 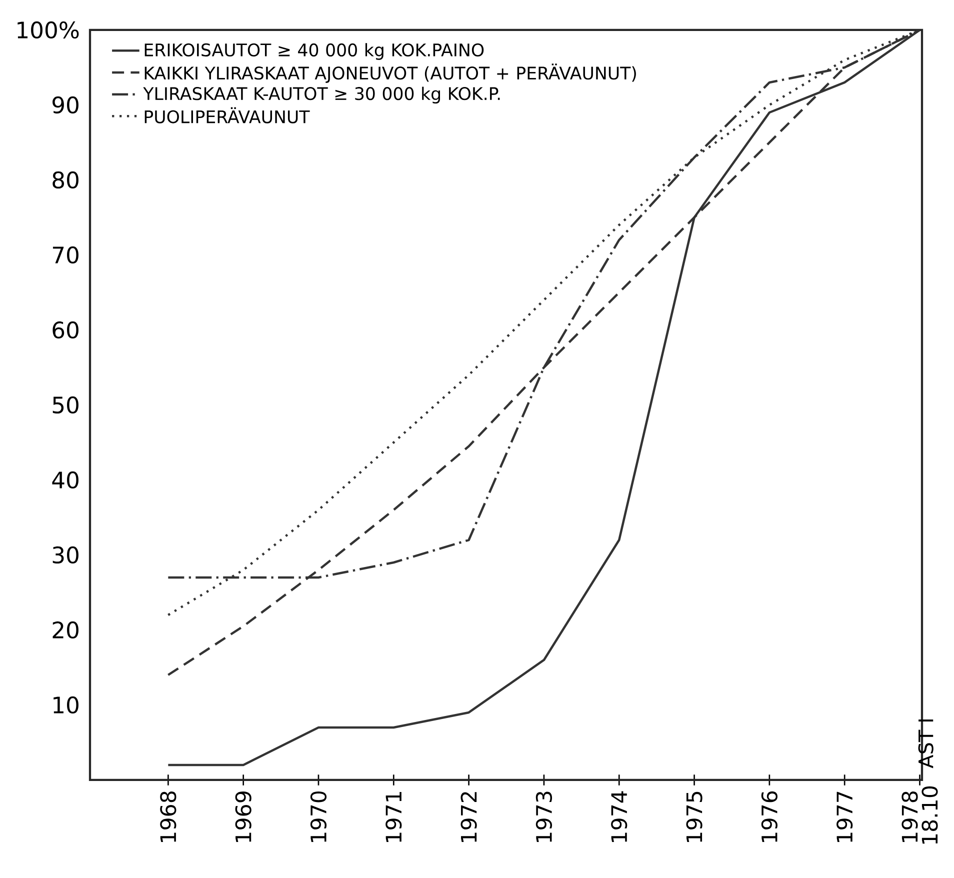 I want to click on x-tick-label: 1976, so click(x=769, y=816).